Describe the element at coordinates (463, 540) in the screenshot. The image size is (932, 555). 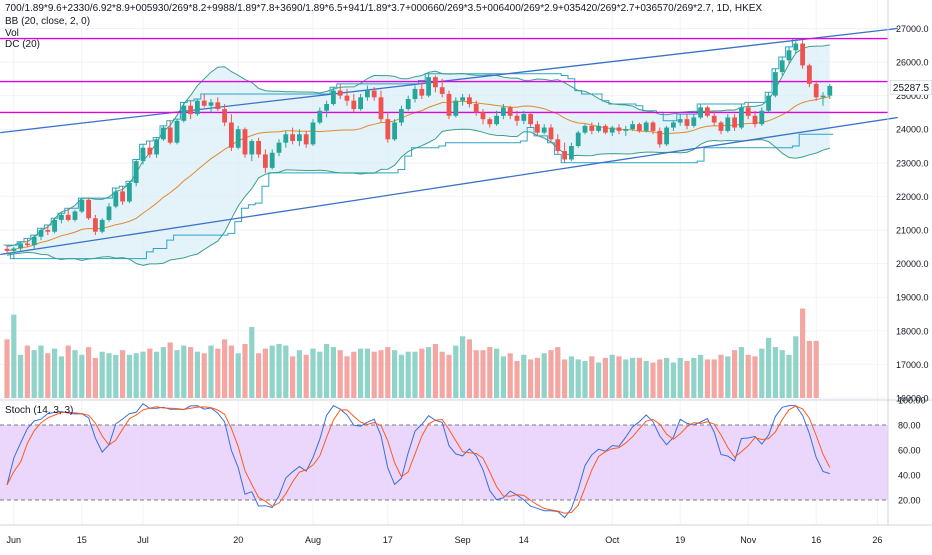
I see `time-tick-label: Sep` at that location.